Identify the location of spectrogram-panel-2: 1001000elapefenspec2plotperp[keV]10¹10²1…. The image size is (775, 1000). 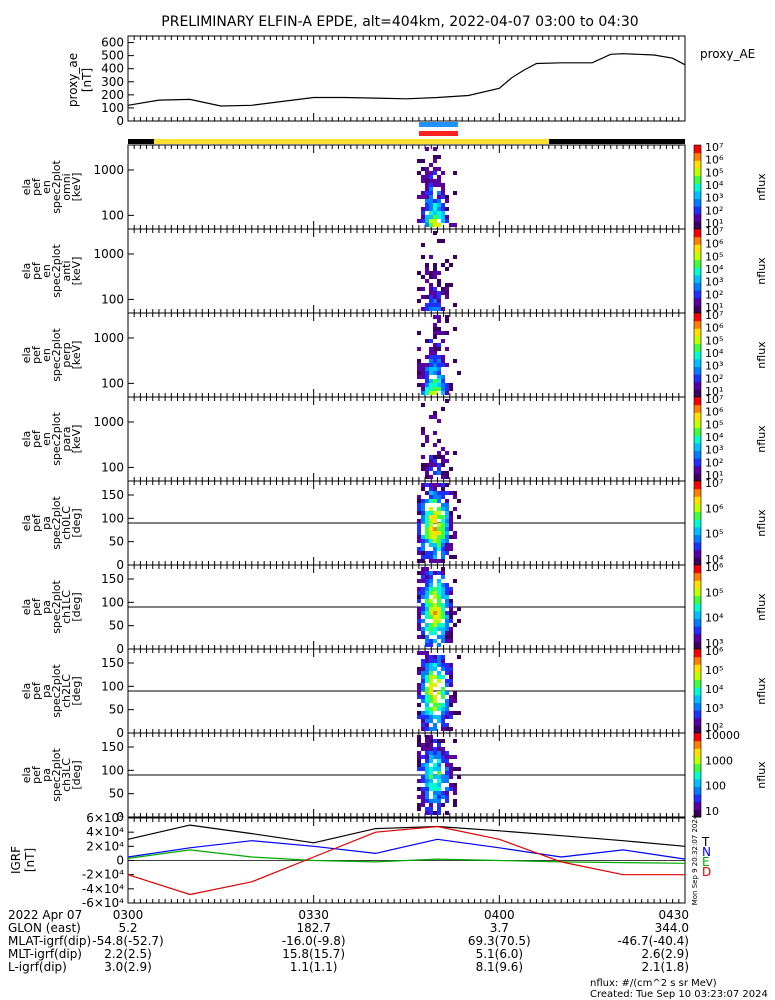
(394, 353).